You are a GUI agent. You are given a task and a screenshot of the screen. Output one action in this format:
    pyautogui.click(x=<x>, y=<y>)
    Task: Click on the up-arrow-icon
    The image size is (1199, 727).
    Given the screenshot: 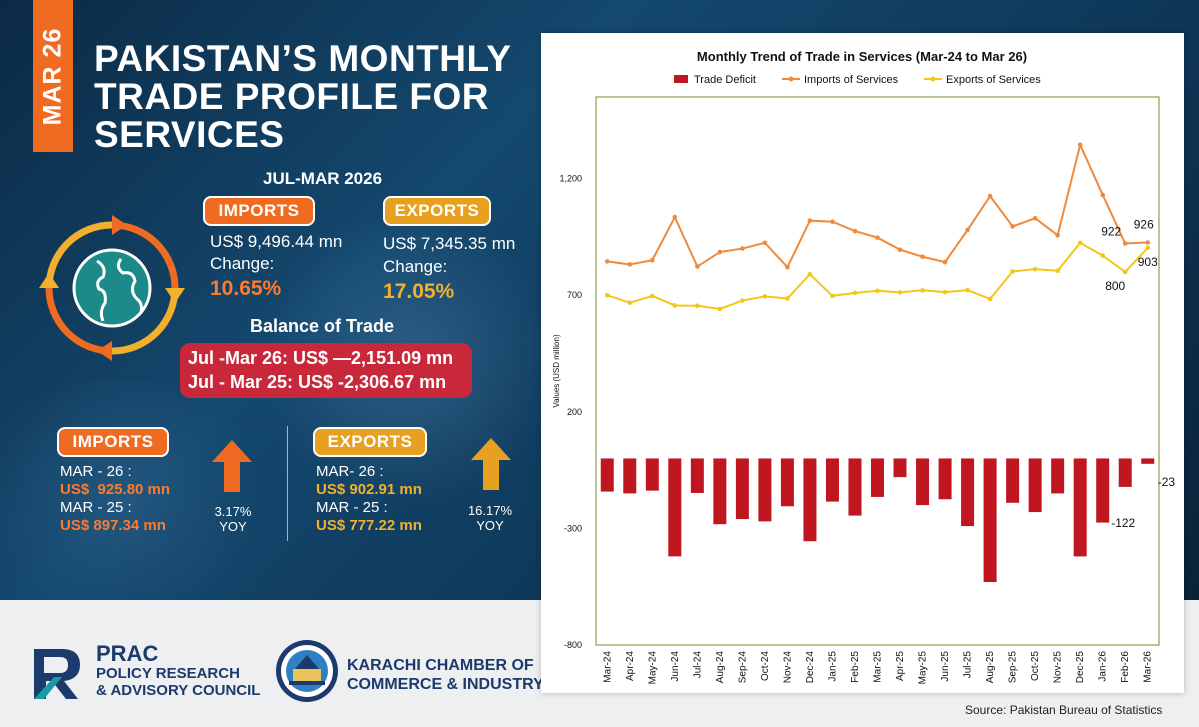 What is the action you would take?
    pyautogui.click(x=232, y=466)
    